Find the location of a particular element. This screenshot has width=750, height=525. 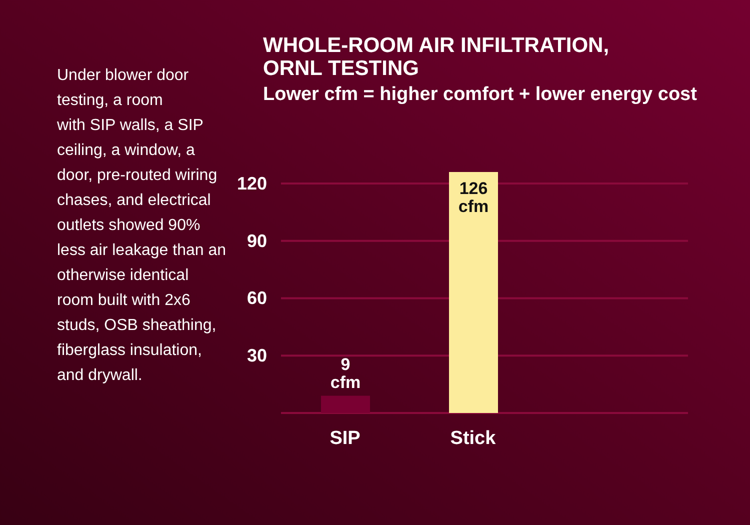

y-tick-label: 90 is located at coordinates (256, 240).